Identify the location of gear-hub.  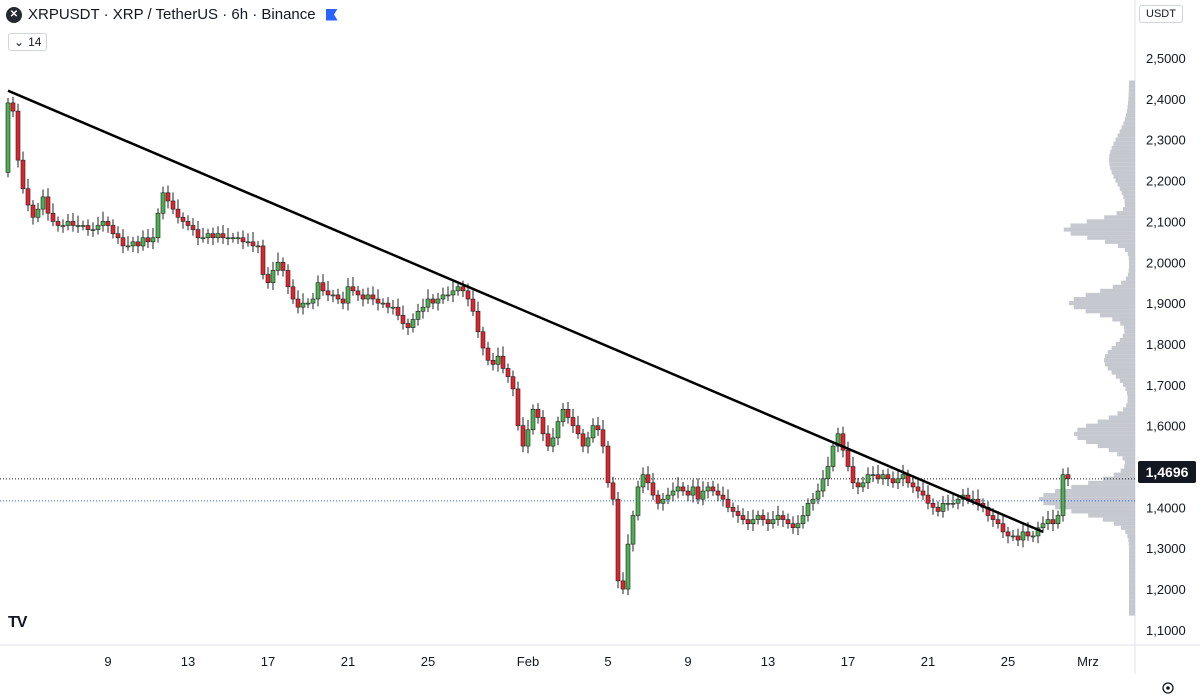
(1168, 688).